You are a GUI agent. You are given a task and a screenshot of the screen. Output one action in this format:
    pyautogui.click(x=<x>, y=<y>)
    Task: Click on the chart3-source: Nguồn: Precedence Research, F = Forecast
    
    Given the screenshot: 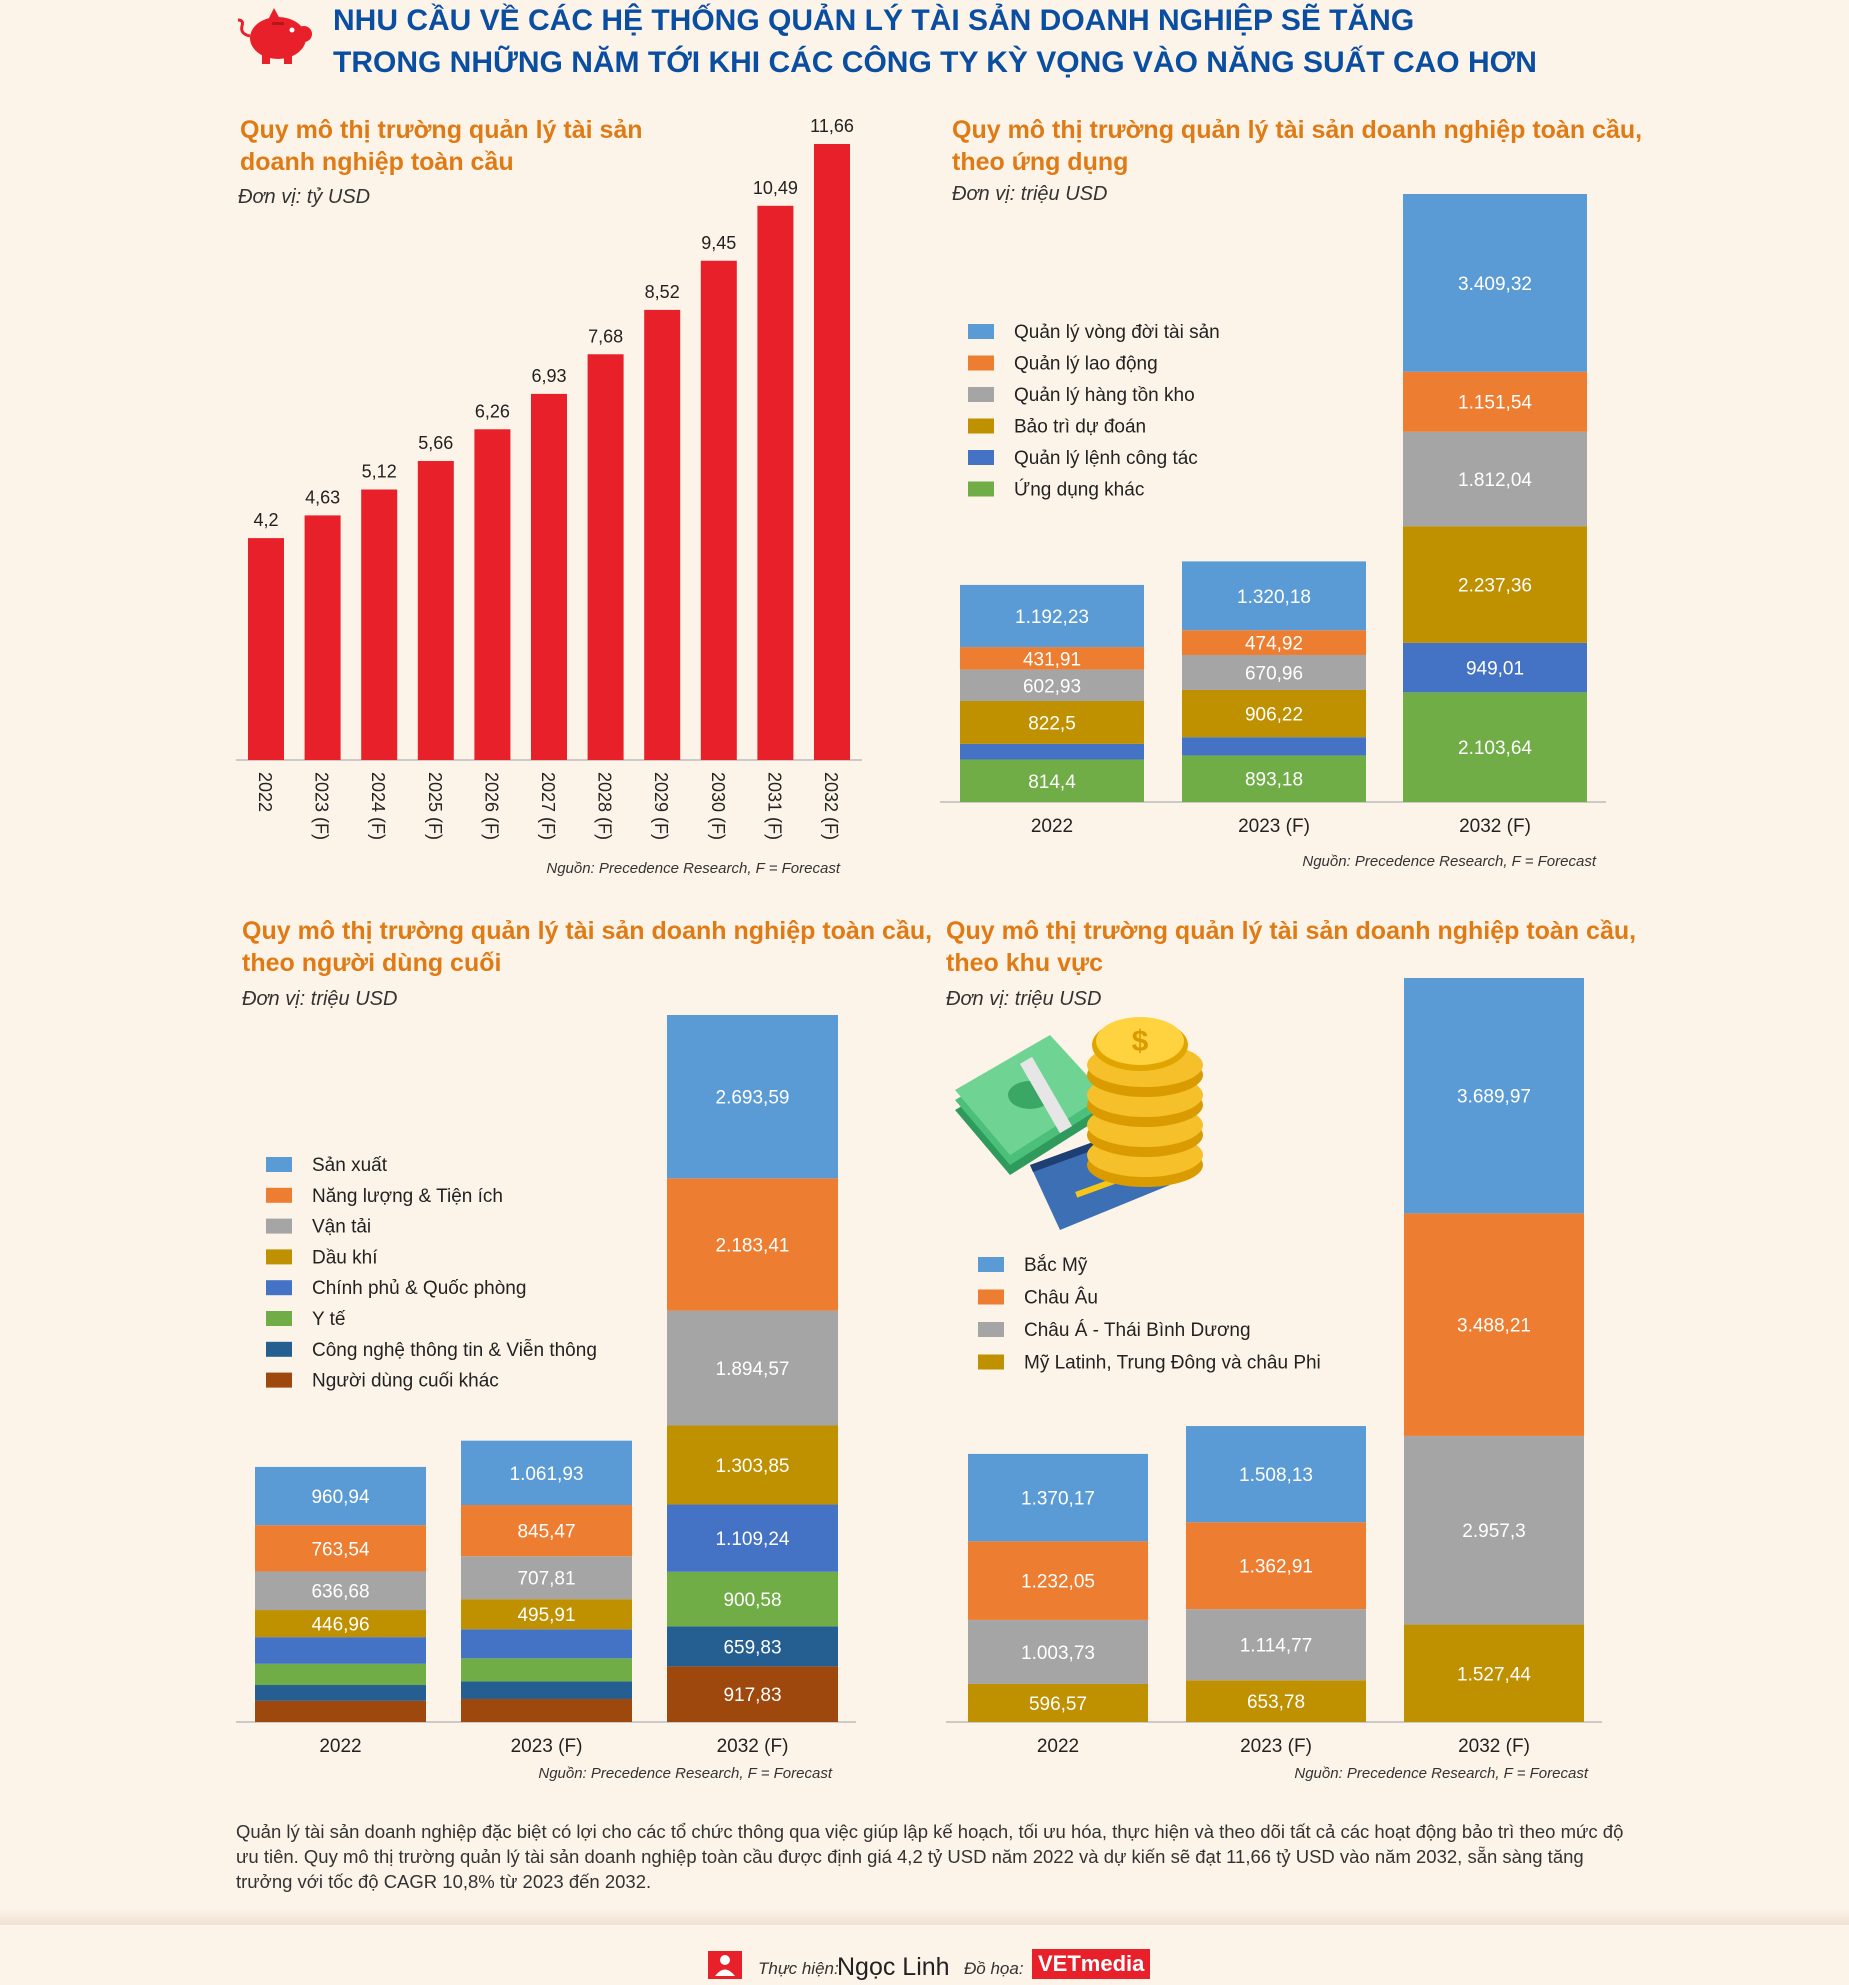 What is the action you would take?
    pyautogui.click(x=685, y=1773)
    